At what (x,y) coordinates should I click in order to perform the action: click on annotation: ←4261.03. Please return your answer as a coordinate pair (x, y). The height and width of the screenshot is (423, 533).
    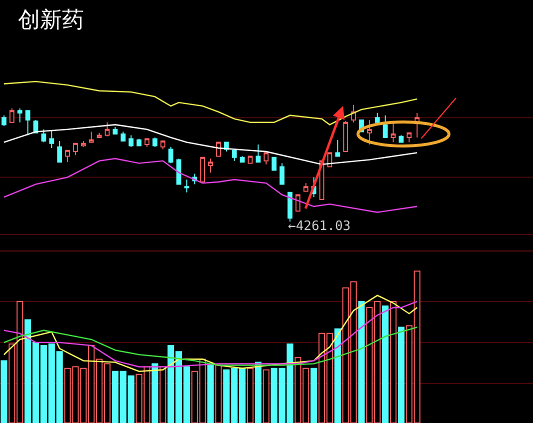
    Looking at the image, I should click on (319, 226).